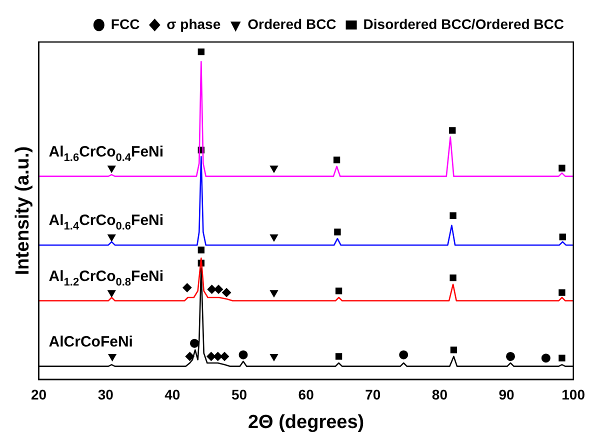  What do you see at coordinates (463, 24) in the screenshot?
I see `legend-label: Disordered BCC/Ordered BCC` at bounding box center [463, 24].